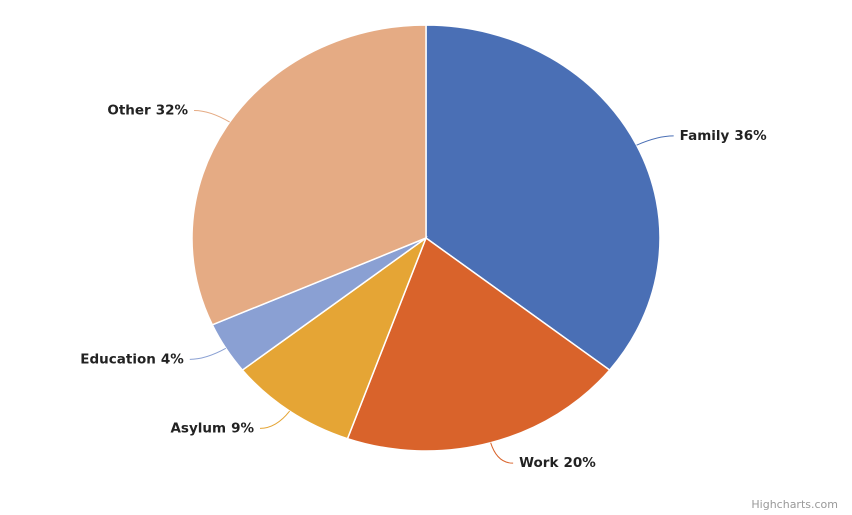  I want to click on credits: Highcharts.com, so click(794, 504).